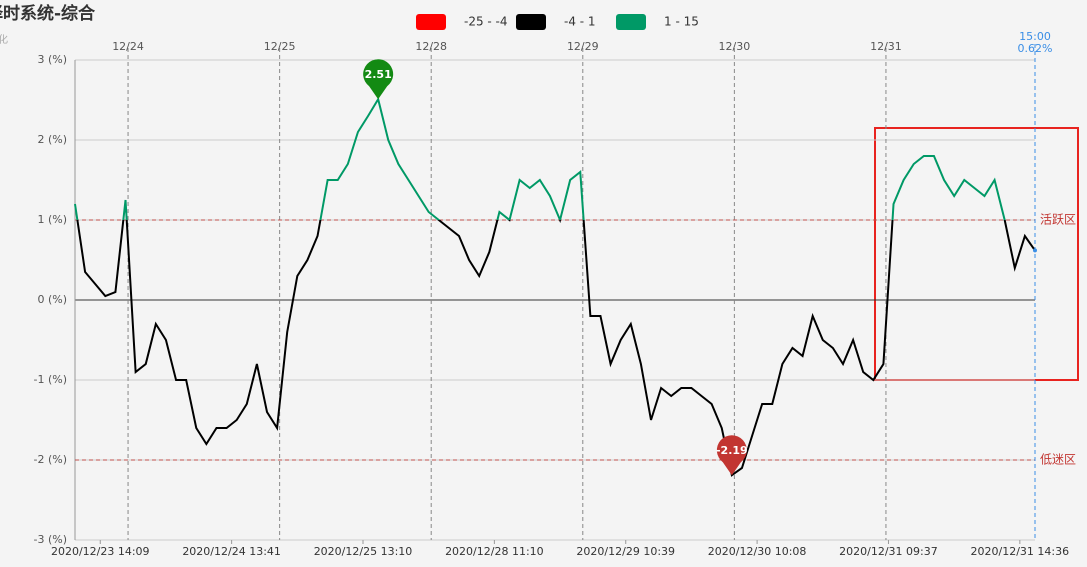  I want to click on pin-label: -2.19, so click(732, 450).